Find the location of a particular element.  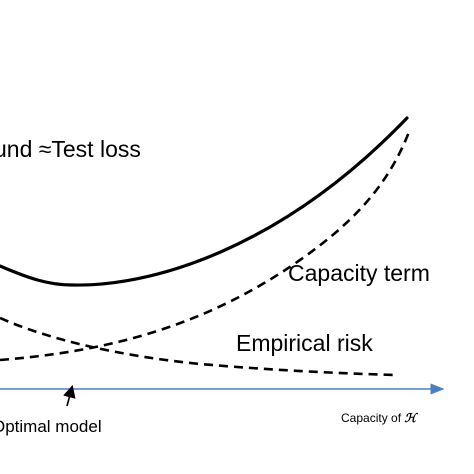

x-axis-label: Capacity of ℋ is located at coordinates (379, 418).